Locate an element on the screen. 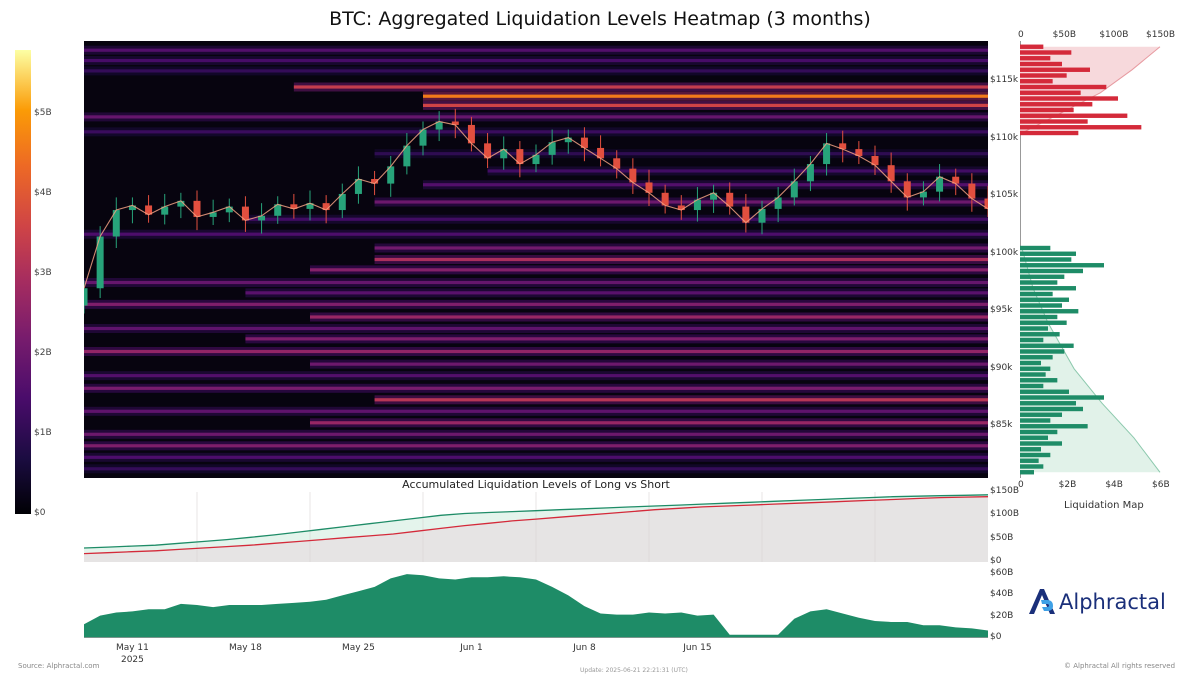 The height and width of the screenshot is (675, 1200). alphractal-logo-icon is located at coordinates (1042, 601).